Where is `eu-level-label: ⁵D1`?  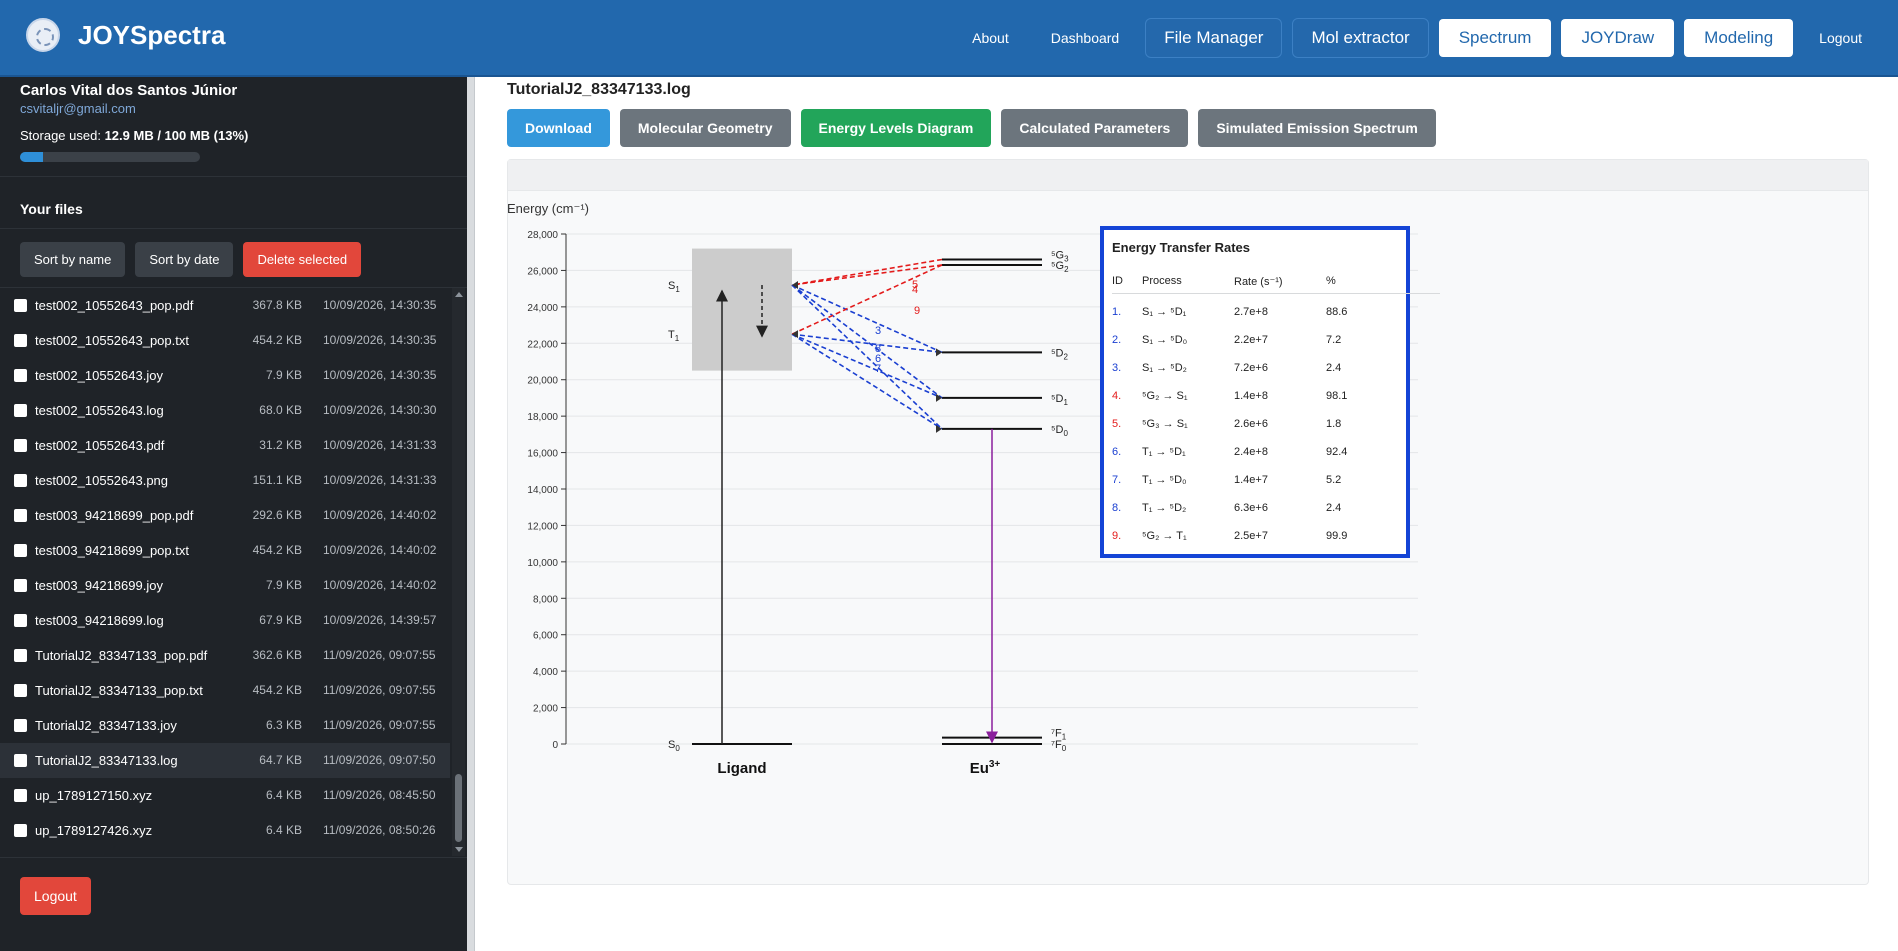
eu-level-label: ⁵D1 is located at coordinates (1060, 400).